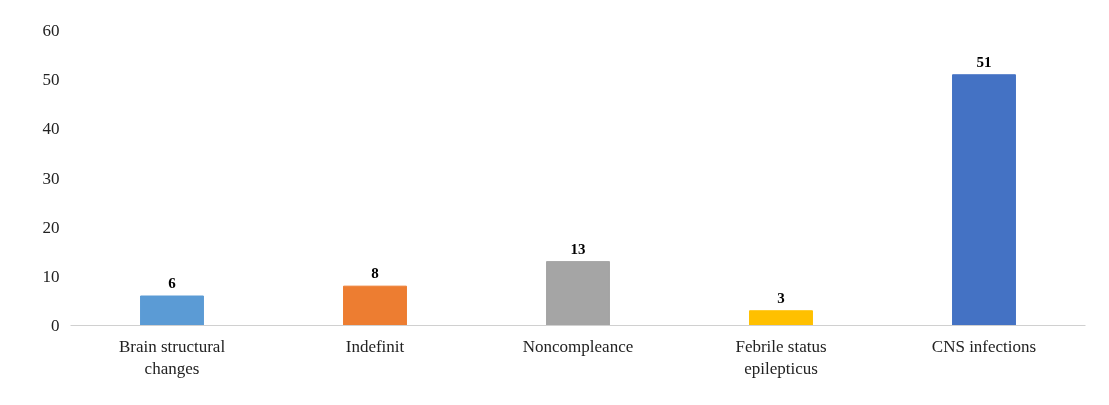 The width and height of the screenshot is (1109, 405). What do you see at coordinates (51, 80) in the screenshot?
I see `y-tick-label: 50` at bounding box center [51, 80].